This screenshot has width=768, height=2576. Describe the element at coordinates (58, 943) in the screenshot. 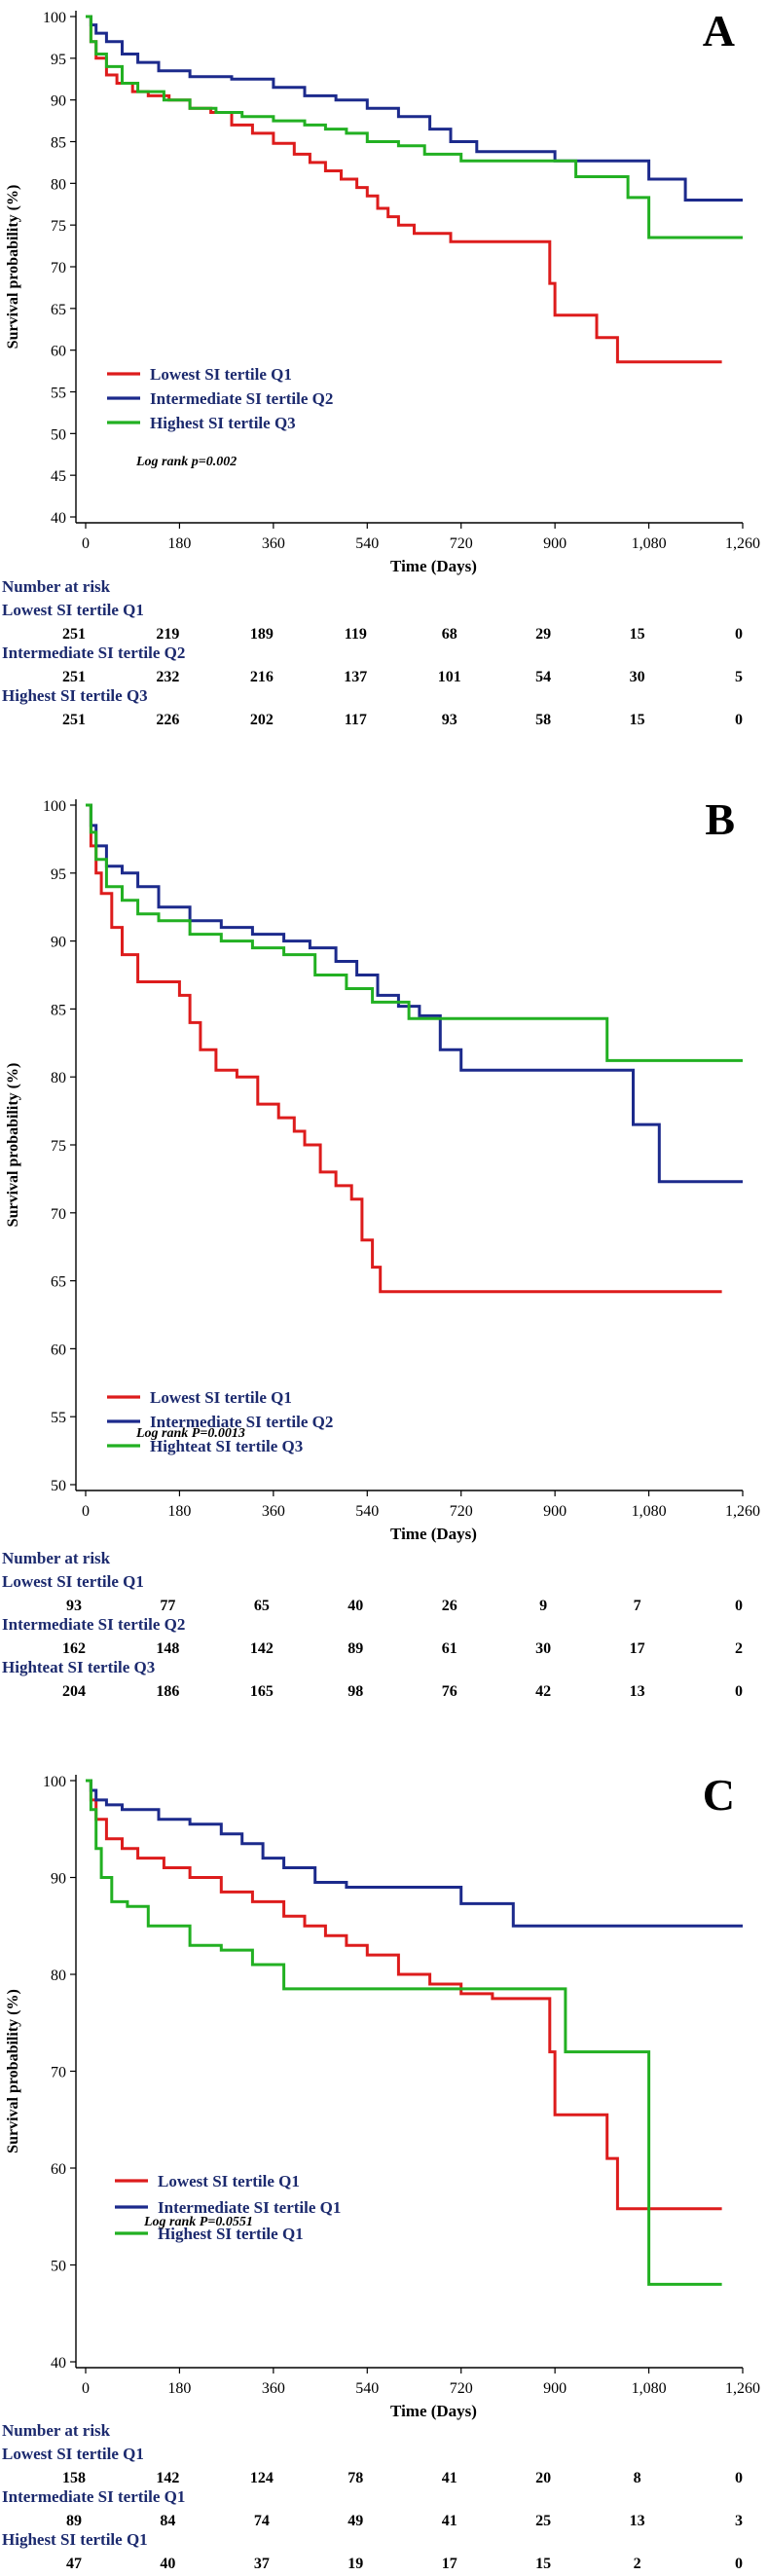

I see `y-tick-label: 90` at that location.